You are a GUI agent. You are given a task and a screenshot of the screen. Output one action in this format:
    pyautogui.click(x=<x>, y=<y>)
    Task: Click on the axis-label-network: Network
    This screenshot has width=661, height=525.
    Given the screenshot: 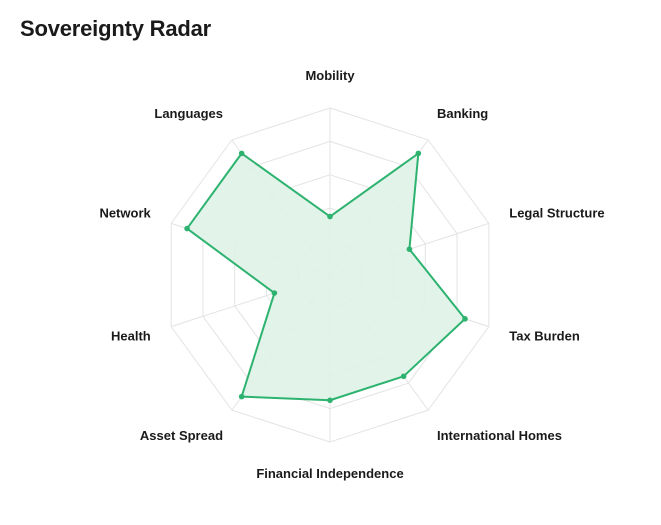 What is the action you would take?
    pyautogui.click(x=125, y=213)
    